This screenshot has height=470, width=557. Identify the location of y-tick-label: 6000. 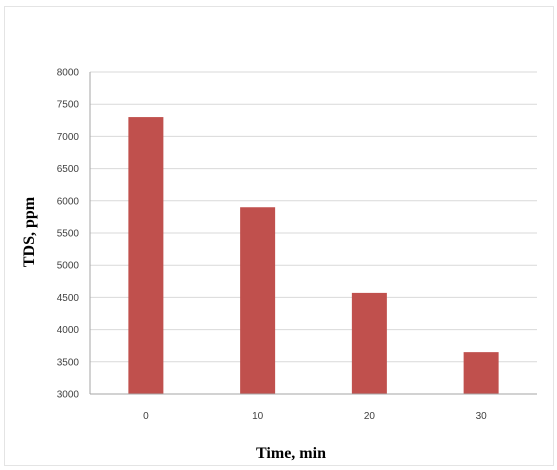
(68, 201).